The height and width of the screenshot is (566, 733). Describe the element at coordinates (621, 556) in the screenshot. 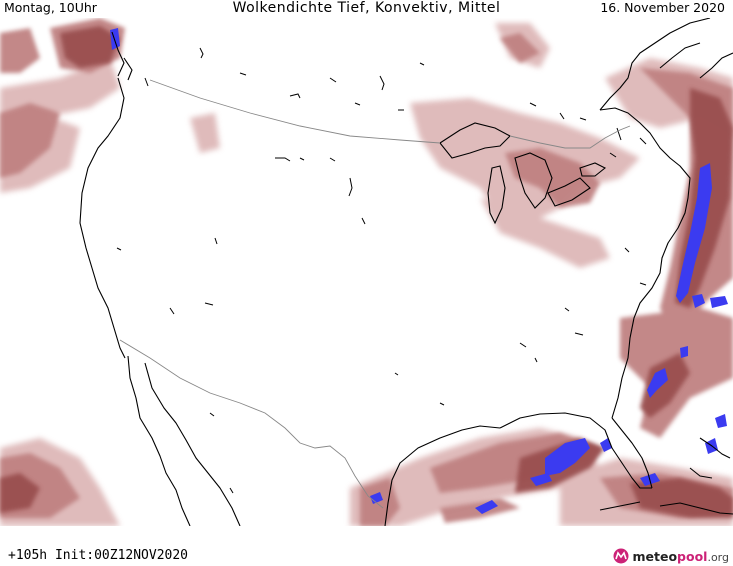

I see `meteopool-logo-icon` at that location.